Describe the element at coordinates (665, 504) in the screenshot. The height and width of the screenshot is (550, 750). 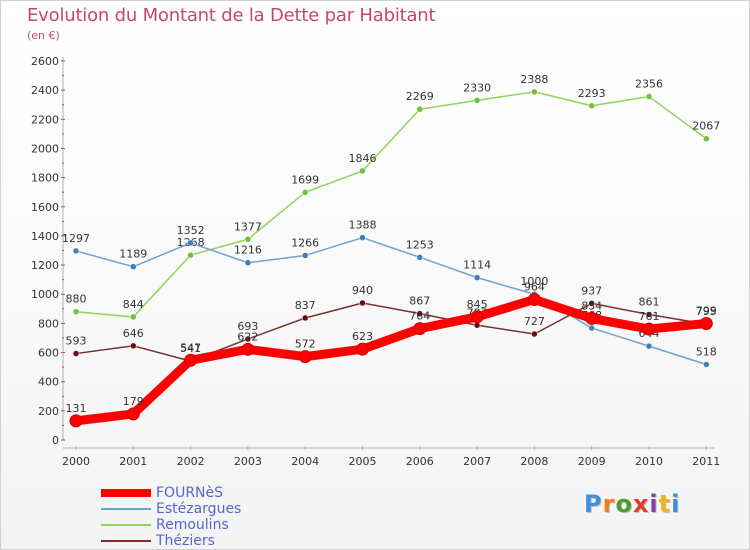
I see `logo-letter: t` at that location.